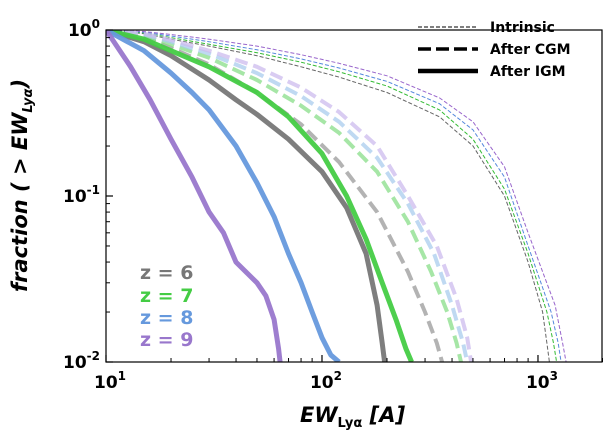 This screenshot has width=603, height=436. I want to click on redshift-labels: z = 6 z = 7 z = 8 z = 9, so click(166, 306).